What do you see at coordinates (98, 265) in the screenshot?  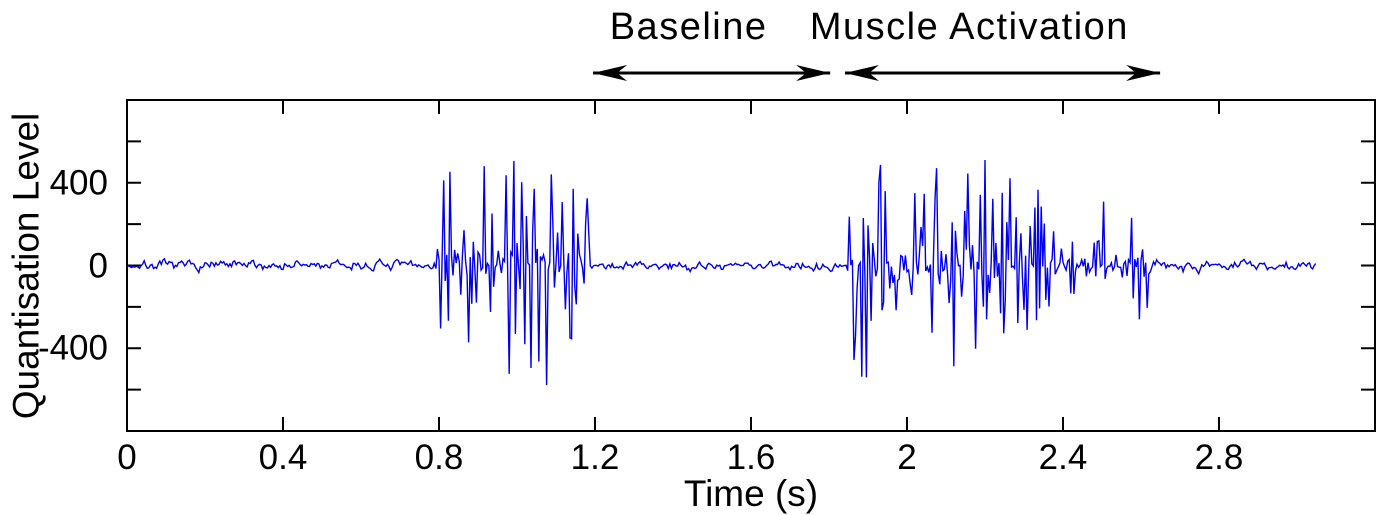 I see `y-tick-label: 0` at bounding box center [98, 265].